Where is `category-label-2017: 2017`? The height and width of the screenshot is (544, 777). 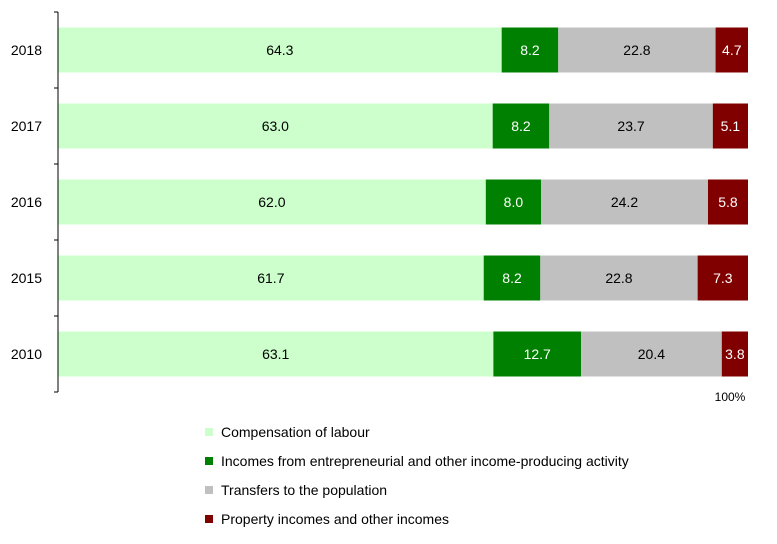 category-label-2017: 2017 is located at coordinates (26, 126).